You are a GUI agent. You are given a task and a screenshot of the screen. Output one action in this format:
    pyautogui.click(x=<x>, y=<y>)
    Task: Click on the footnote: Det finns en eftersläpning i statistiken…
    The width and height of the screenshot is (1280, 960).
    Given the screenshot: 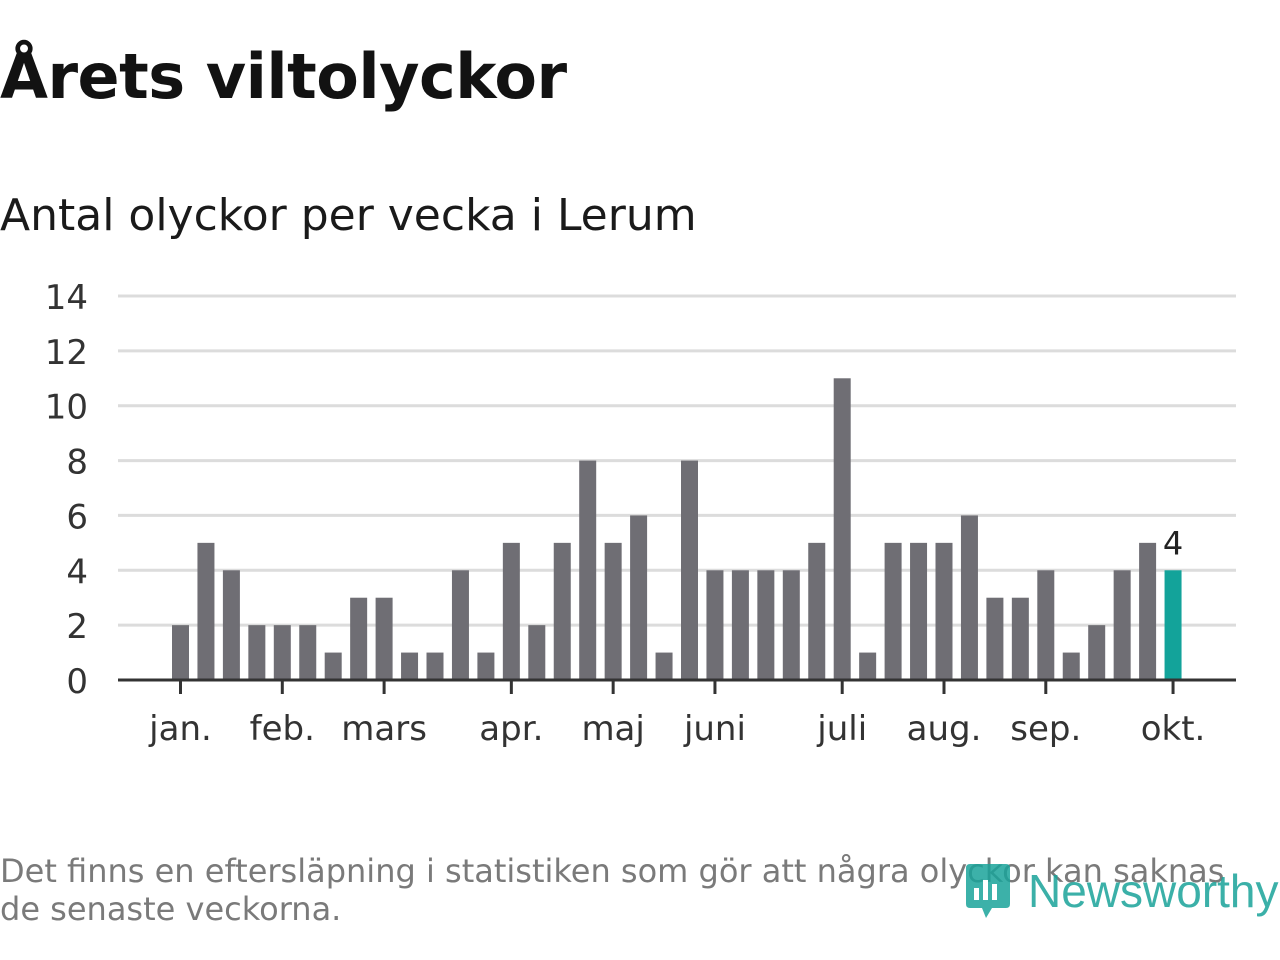 What is the action you would take?
    pyautogui.click(x=612, y=890)
    